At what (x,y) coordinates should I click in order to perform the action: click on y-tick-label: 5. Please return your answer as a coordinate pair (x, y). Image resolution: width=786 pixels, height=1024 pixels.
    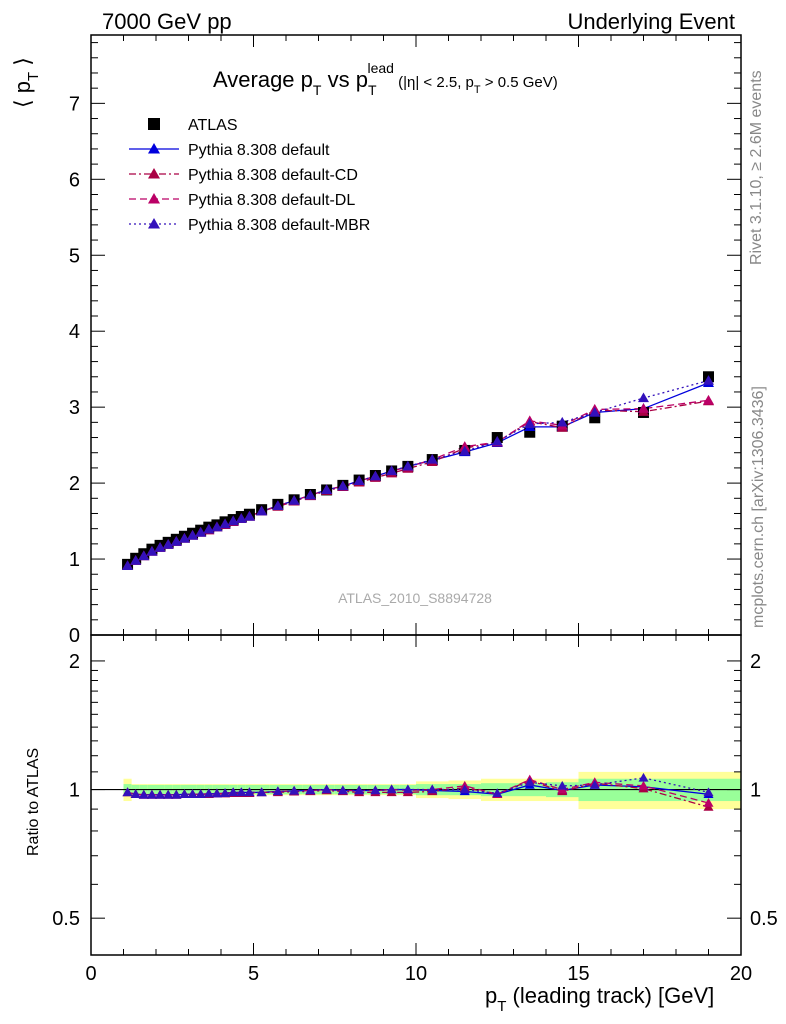
    Looking at the image, I should click on (74, 256).